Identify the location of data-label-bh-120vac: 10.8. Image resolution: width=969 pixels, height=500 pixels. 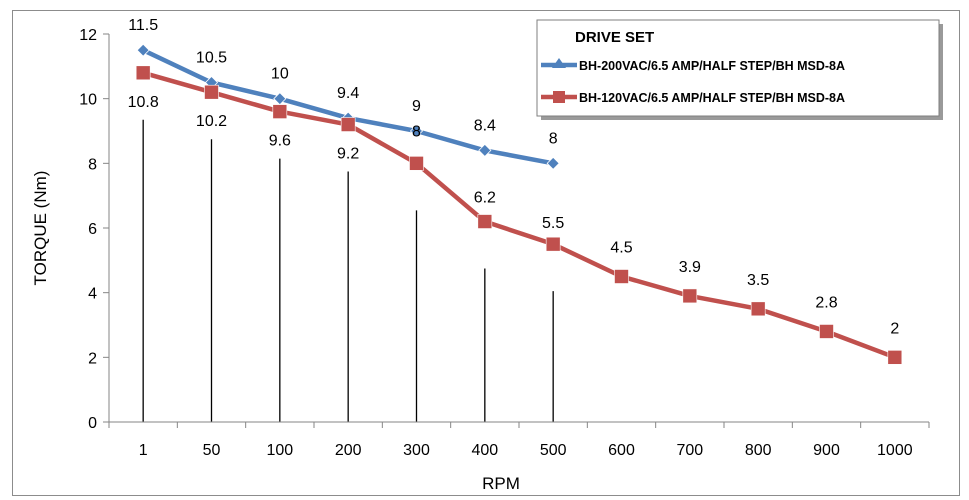
(143, 102).